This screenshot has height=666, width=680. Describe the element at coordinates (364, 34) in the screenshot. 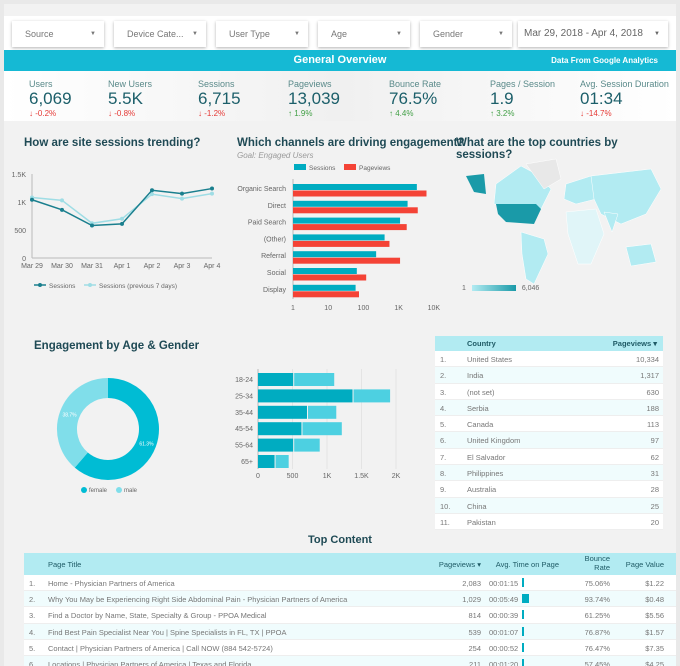

I see `filter-3: Age ▼` at that location.